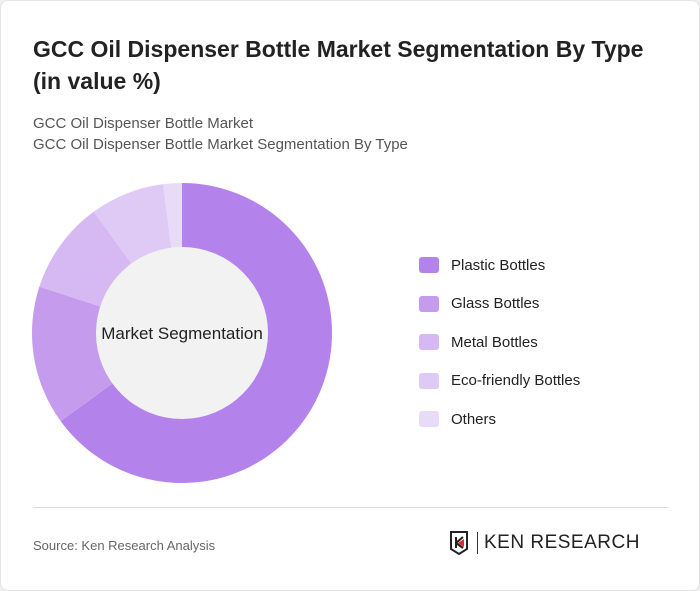 The height and width of the screenshot is (591, 700). I want to click on legend-item: Plastic Bottles, so click(499, 265).